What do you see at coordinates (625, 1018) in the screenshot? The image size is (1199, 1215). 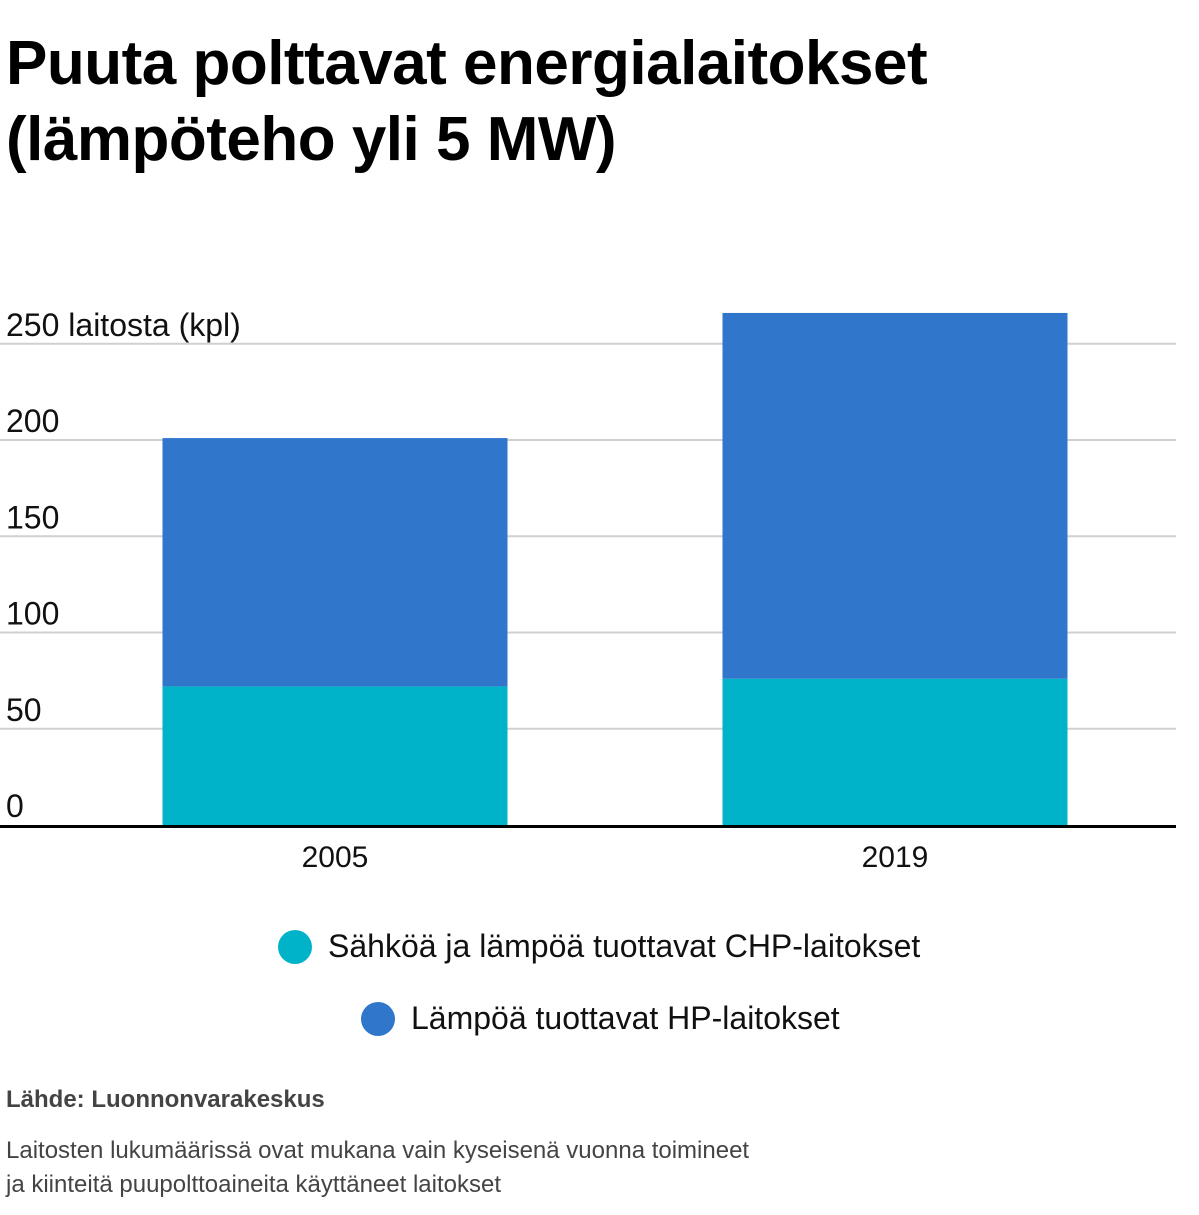 I see `legend-label-hp: Lämpöä tuottavat HP-laitokset` at bounding box center [625, 1018].